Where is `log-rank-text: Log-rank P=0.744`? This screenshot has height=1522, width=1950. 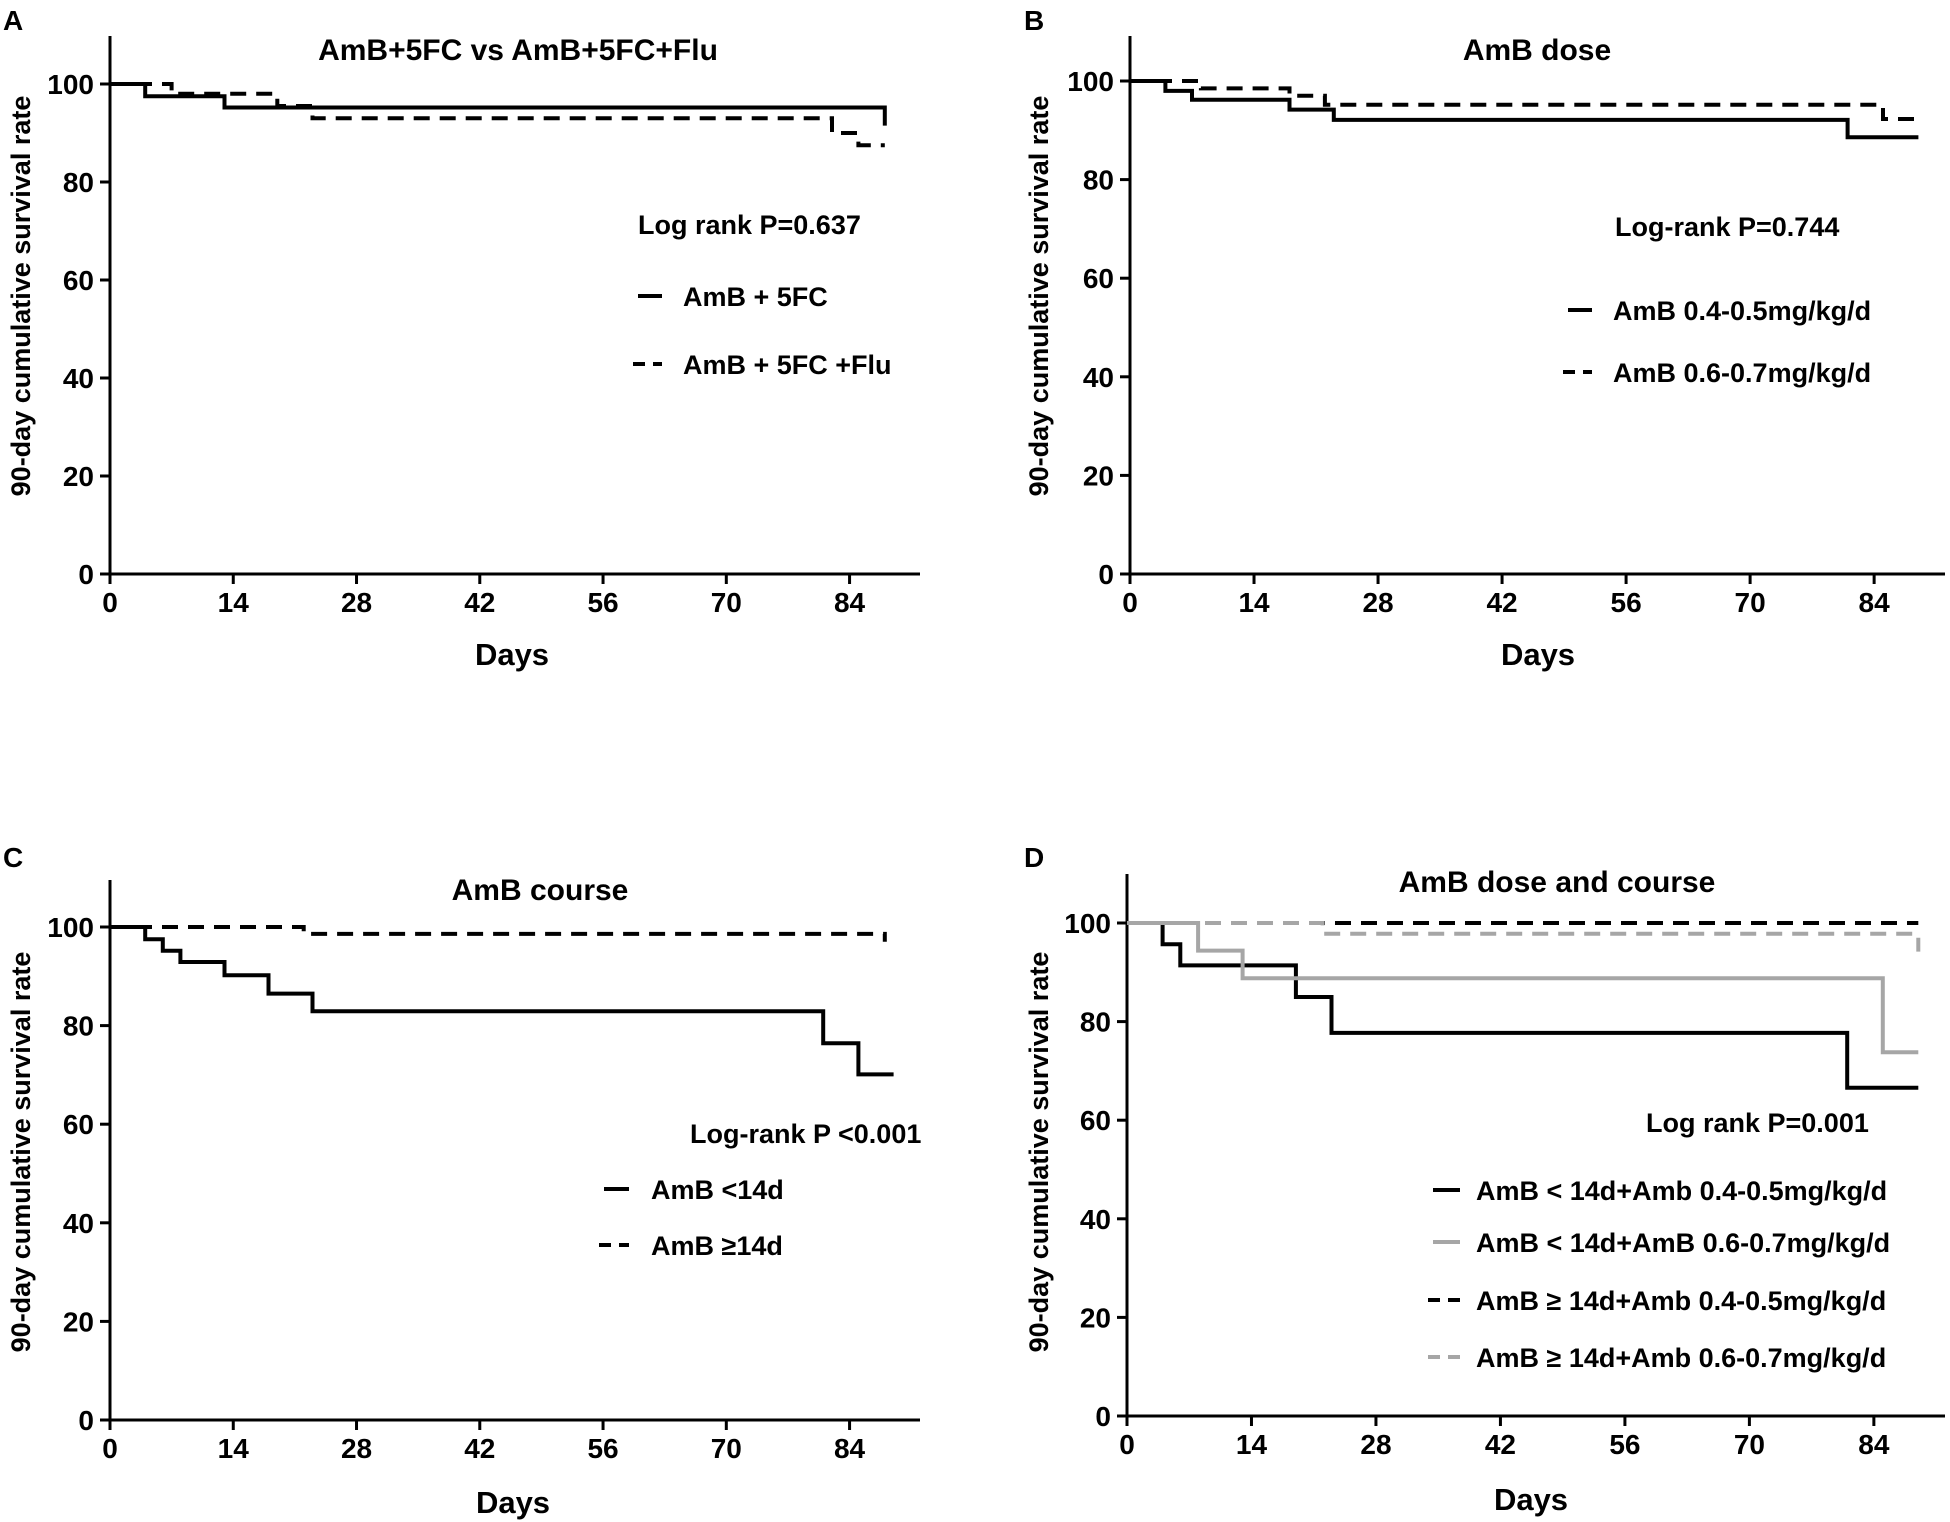 log-rank-text: Log-rank P=0.744 is located at coordinates (1727, 227).